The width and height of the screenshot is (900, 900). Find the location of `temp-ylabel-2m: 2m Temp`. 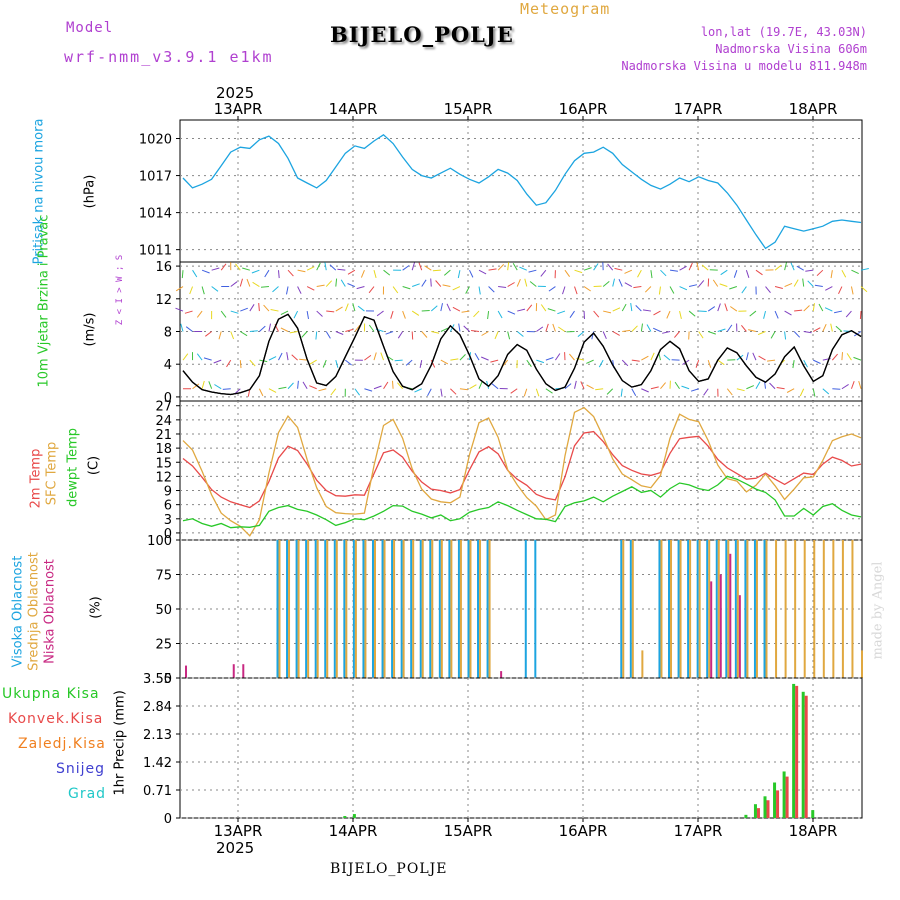

temp-ylabel-2m: 2m Temp is located at coordinates (36, 478).